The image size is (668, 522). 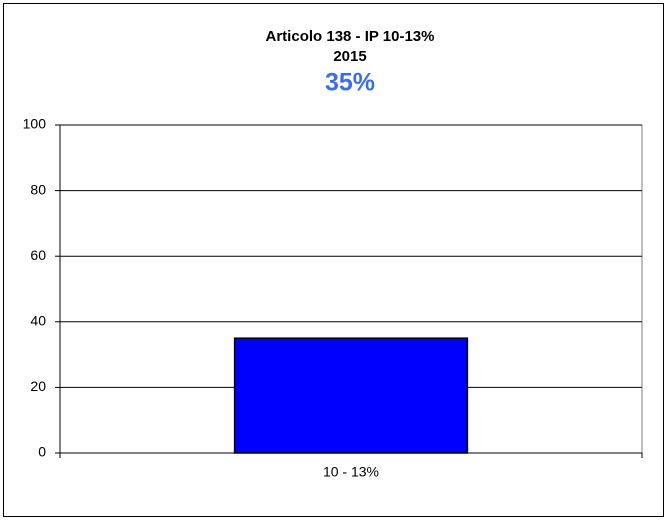 What do you see at coordinates (38, 255) in the screenshot?
I see `y-tick-label: 60` at bounding box center [38, 255].